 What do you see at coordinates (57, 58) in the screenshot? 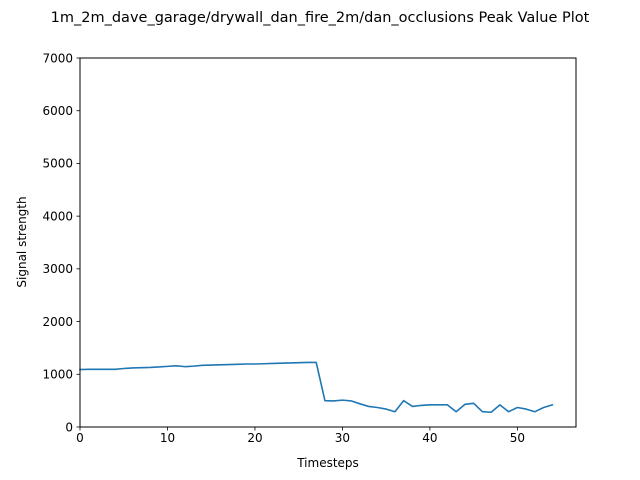
I see `y-tick-label: 7000` at bounding box center [57, 58].